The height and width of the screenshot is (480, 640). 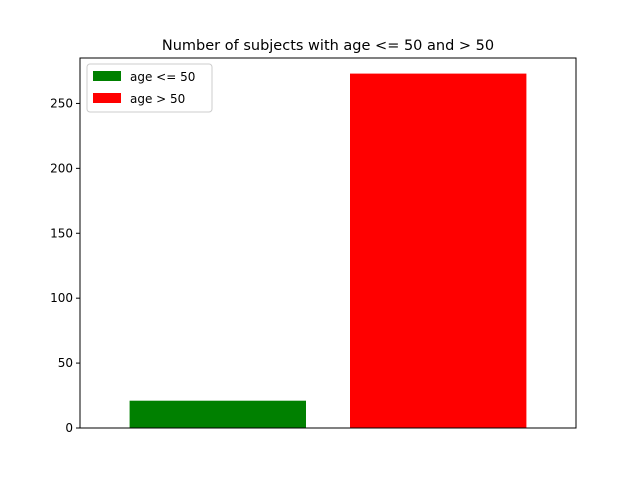 What do you see at coordinates (162, 77) in the screenshot?
I see `legend-label: age <= 50` at bounding box center [162, 77].